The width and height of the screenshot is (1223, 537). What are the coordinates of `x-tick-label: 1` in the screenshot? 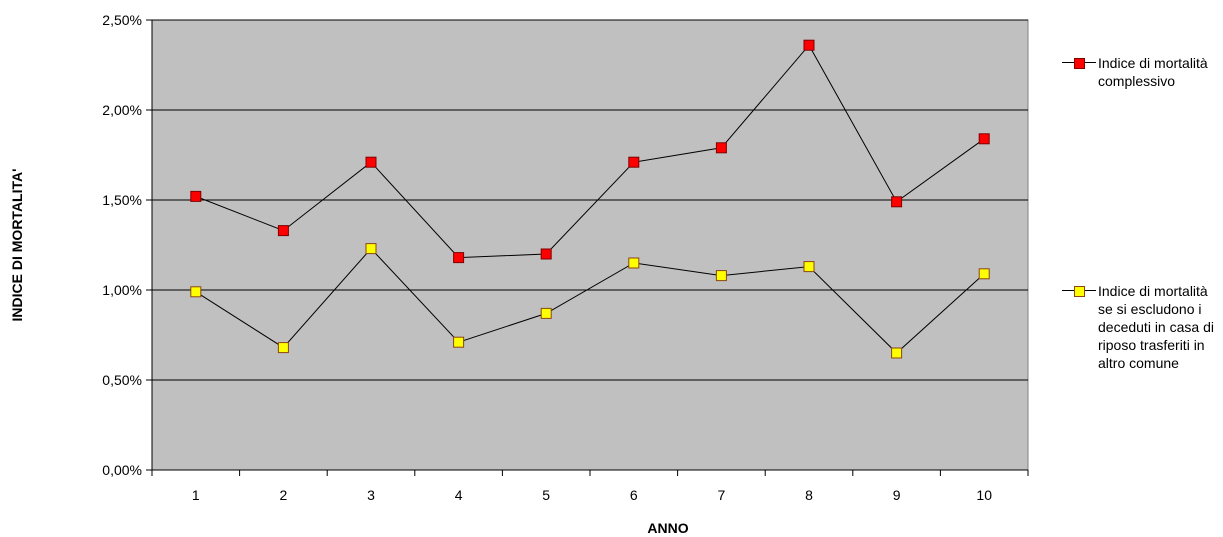 It's located at (196, 495).